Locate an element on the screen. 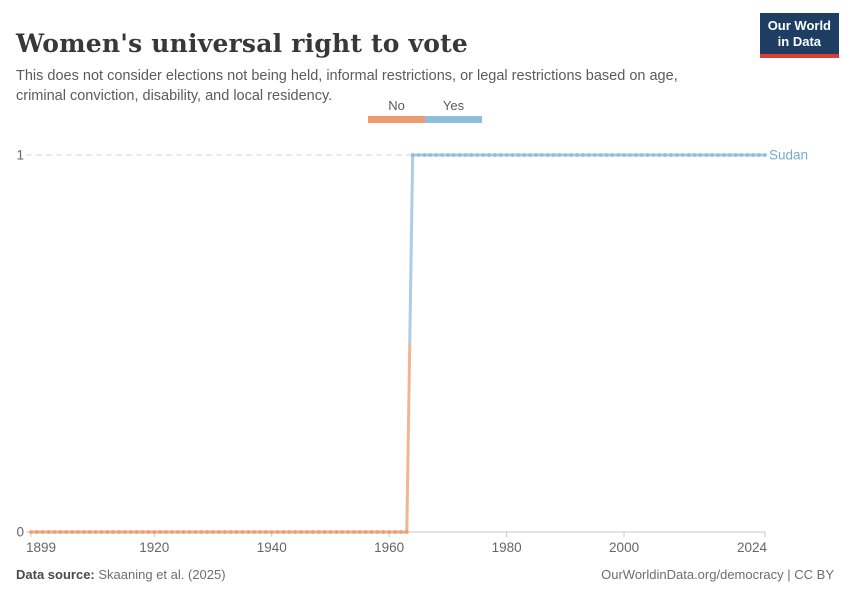  data-point-1947 is located at coordinates (312, 532).